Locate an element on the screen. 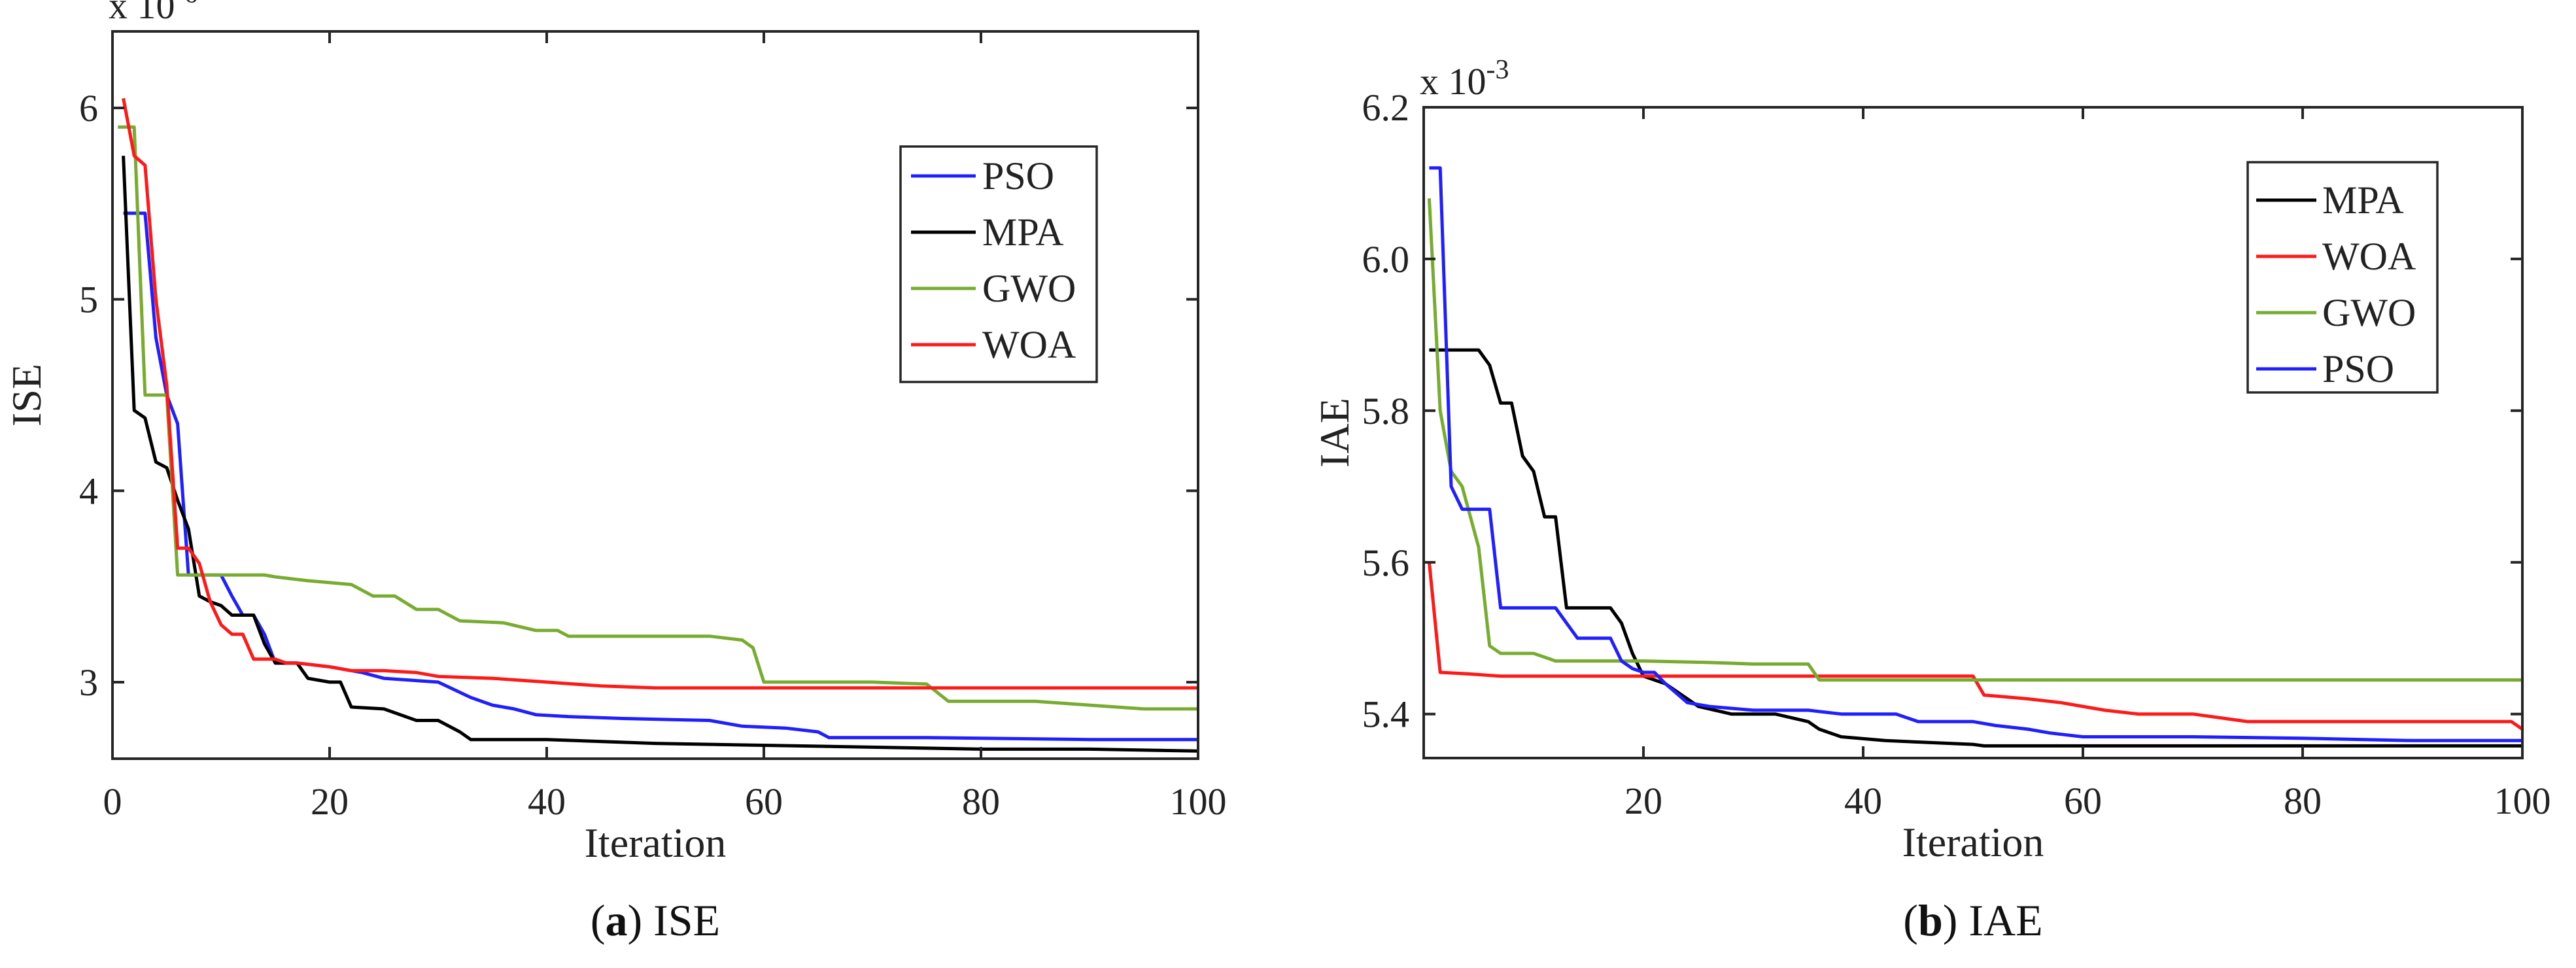 This screenshot has height=968, width=2576. axis-exponent: x 10-6 is located at coordinates (154, 13).